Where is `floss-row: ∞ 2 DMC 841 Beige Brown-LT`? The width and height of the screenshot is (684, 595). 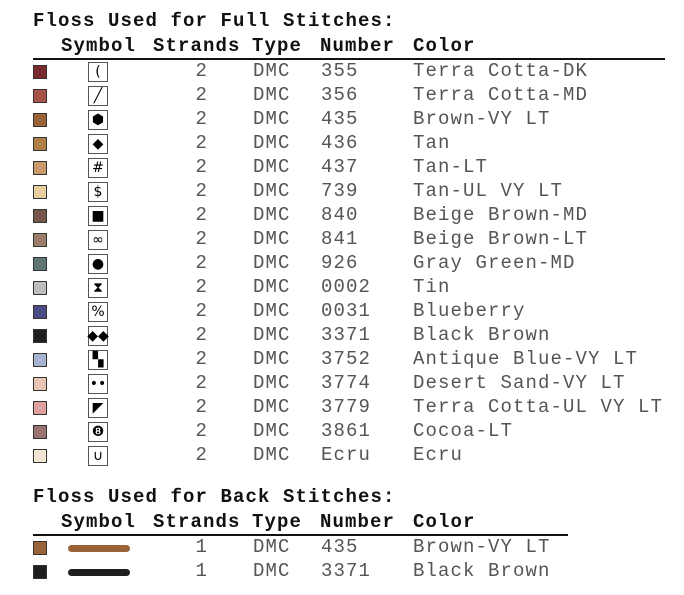 floss-row: ∞ 2 DMC 841 Beige Brown-LT is located at coordinates (342, 240).